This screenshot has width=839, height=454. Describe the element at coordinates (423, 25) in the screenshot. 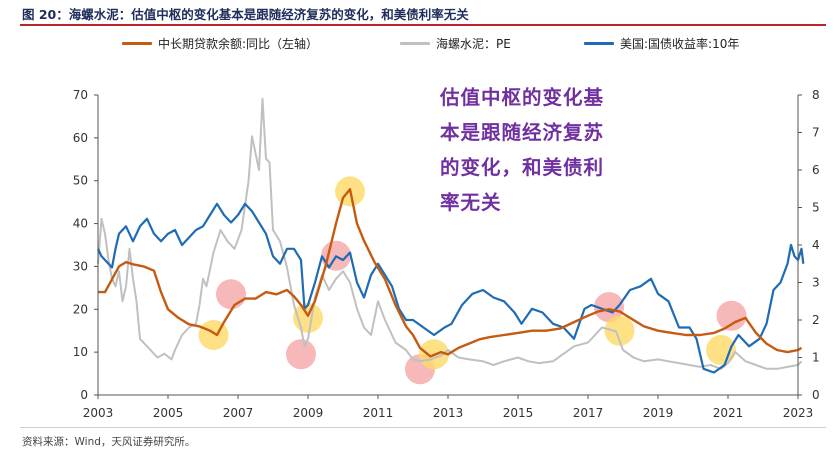

I see `title-rule` at that location.